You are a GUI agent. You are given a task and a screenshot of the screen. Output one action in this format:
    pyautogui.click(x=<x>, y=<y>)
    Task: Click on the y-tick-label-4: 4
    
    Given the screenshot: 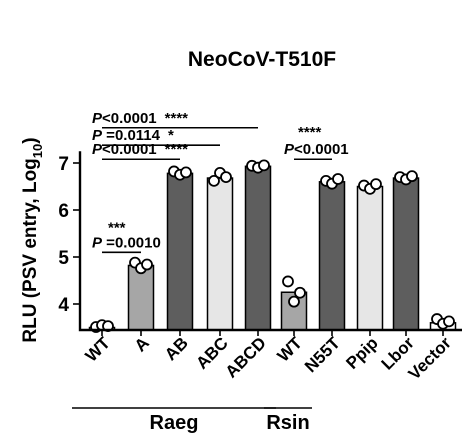 What is the action you would take?
    pyautogui.click(x=63, y=305)
    